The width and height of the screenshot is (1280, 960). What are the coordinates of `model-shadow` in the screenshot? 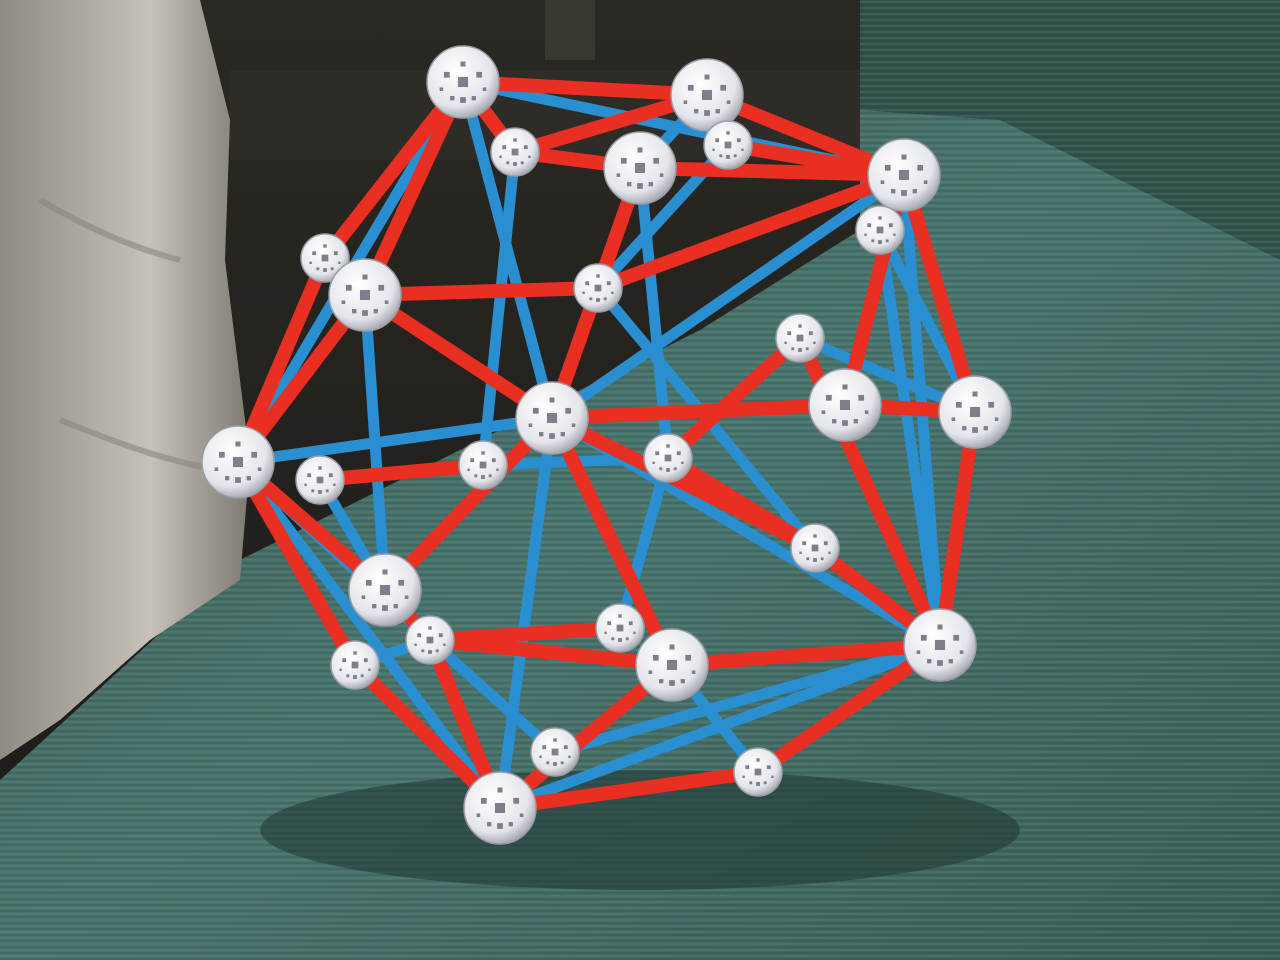 It's located at (640, 830).